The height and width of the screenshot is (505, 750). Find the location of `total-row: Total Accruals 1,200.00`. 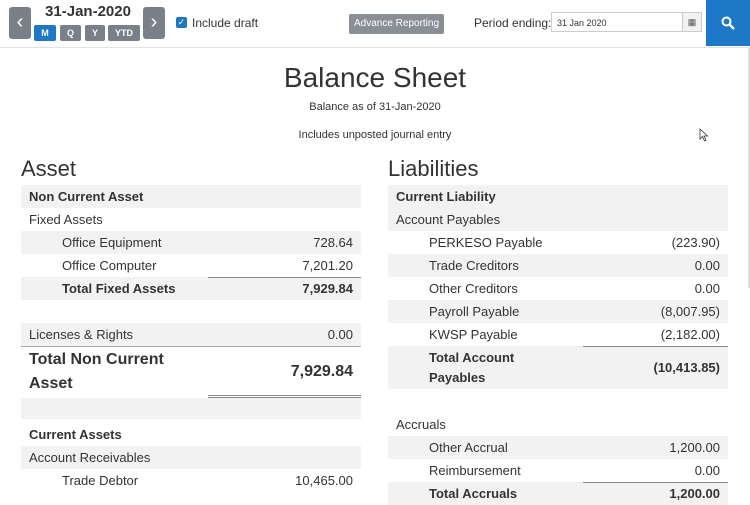

total-row: Total Accruals 1,200.00 is located at coordinates (558, 493).